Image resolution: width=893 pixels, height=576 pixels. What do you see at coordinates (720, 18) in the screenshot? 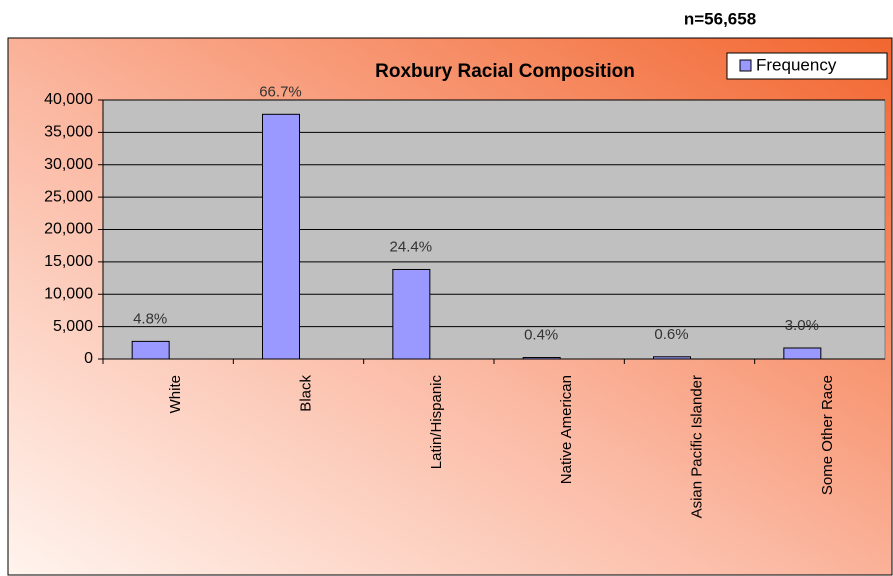
I see `subtitle: n=56,658` at bounding box center [720, 18].